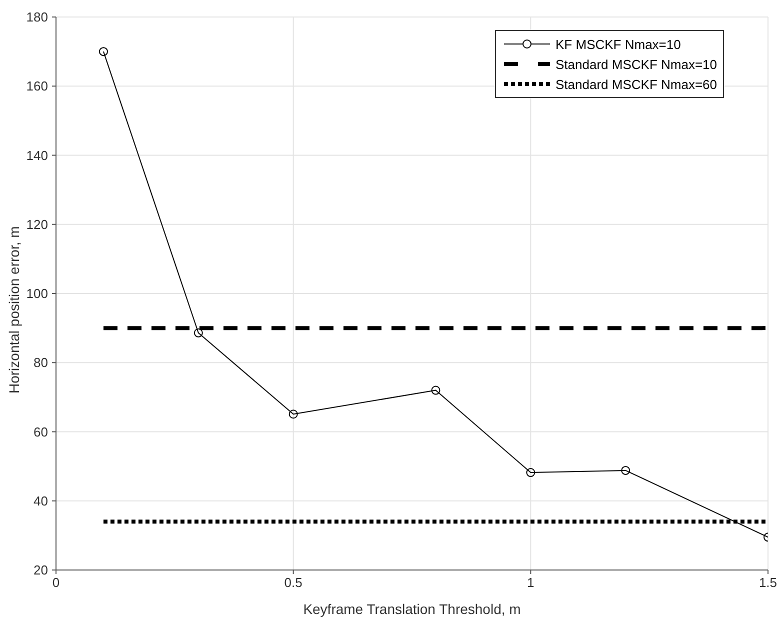 The width and height of the screenshot is (784, 626). What do you see at coordinates (41, 500) in the screenshot?
I see `y-tick-label: 40` at bounding box center [41, 500].